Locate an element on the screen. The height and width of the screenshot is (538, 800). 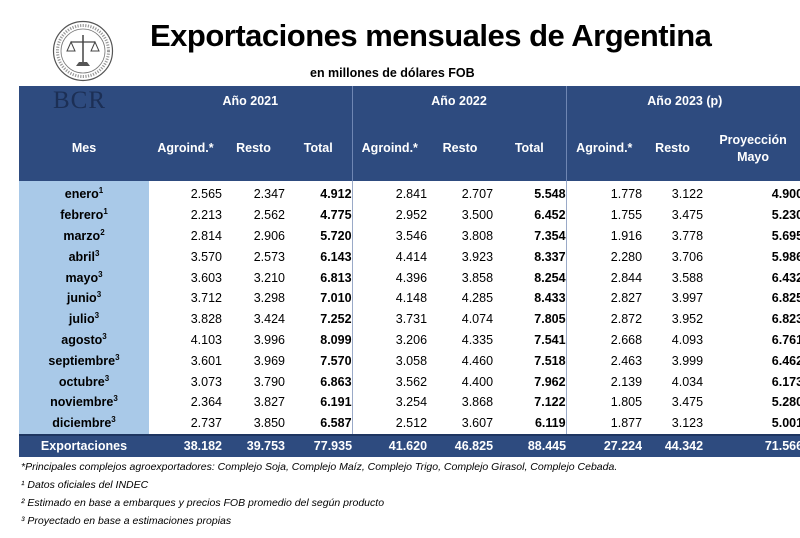
month-name: mayo is located at coordinates (82, 277).